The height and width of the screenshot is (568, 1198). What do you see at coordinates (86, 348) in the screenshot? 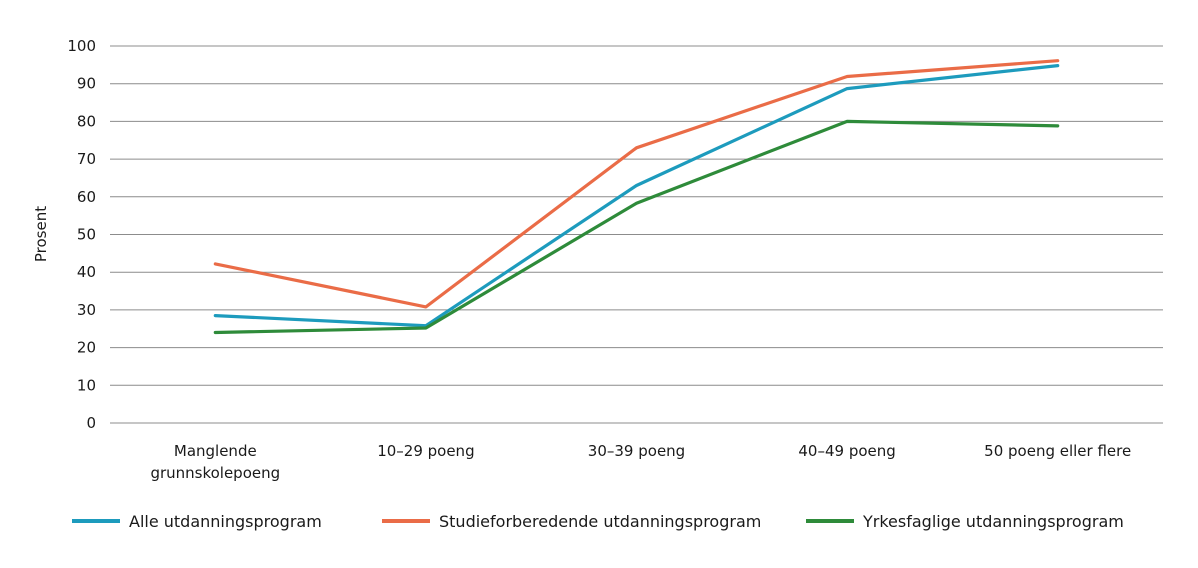
I see `y-tick-label: 20` at bounding box center [86, 348].